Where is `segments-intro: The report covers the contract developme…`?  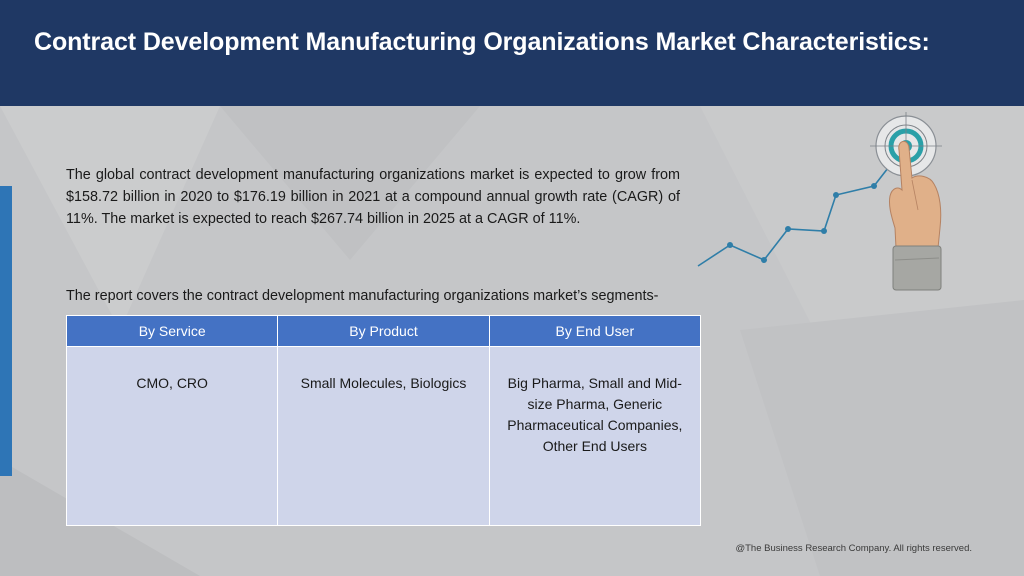
segments-intro: The report covers the contract developme… is located at coordinates (362, 296).